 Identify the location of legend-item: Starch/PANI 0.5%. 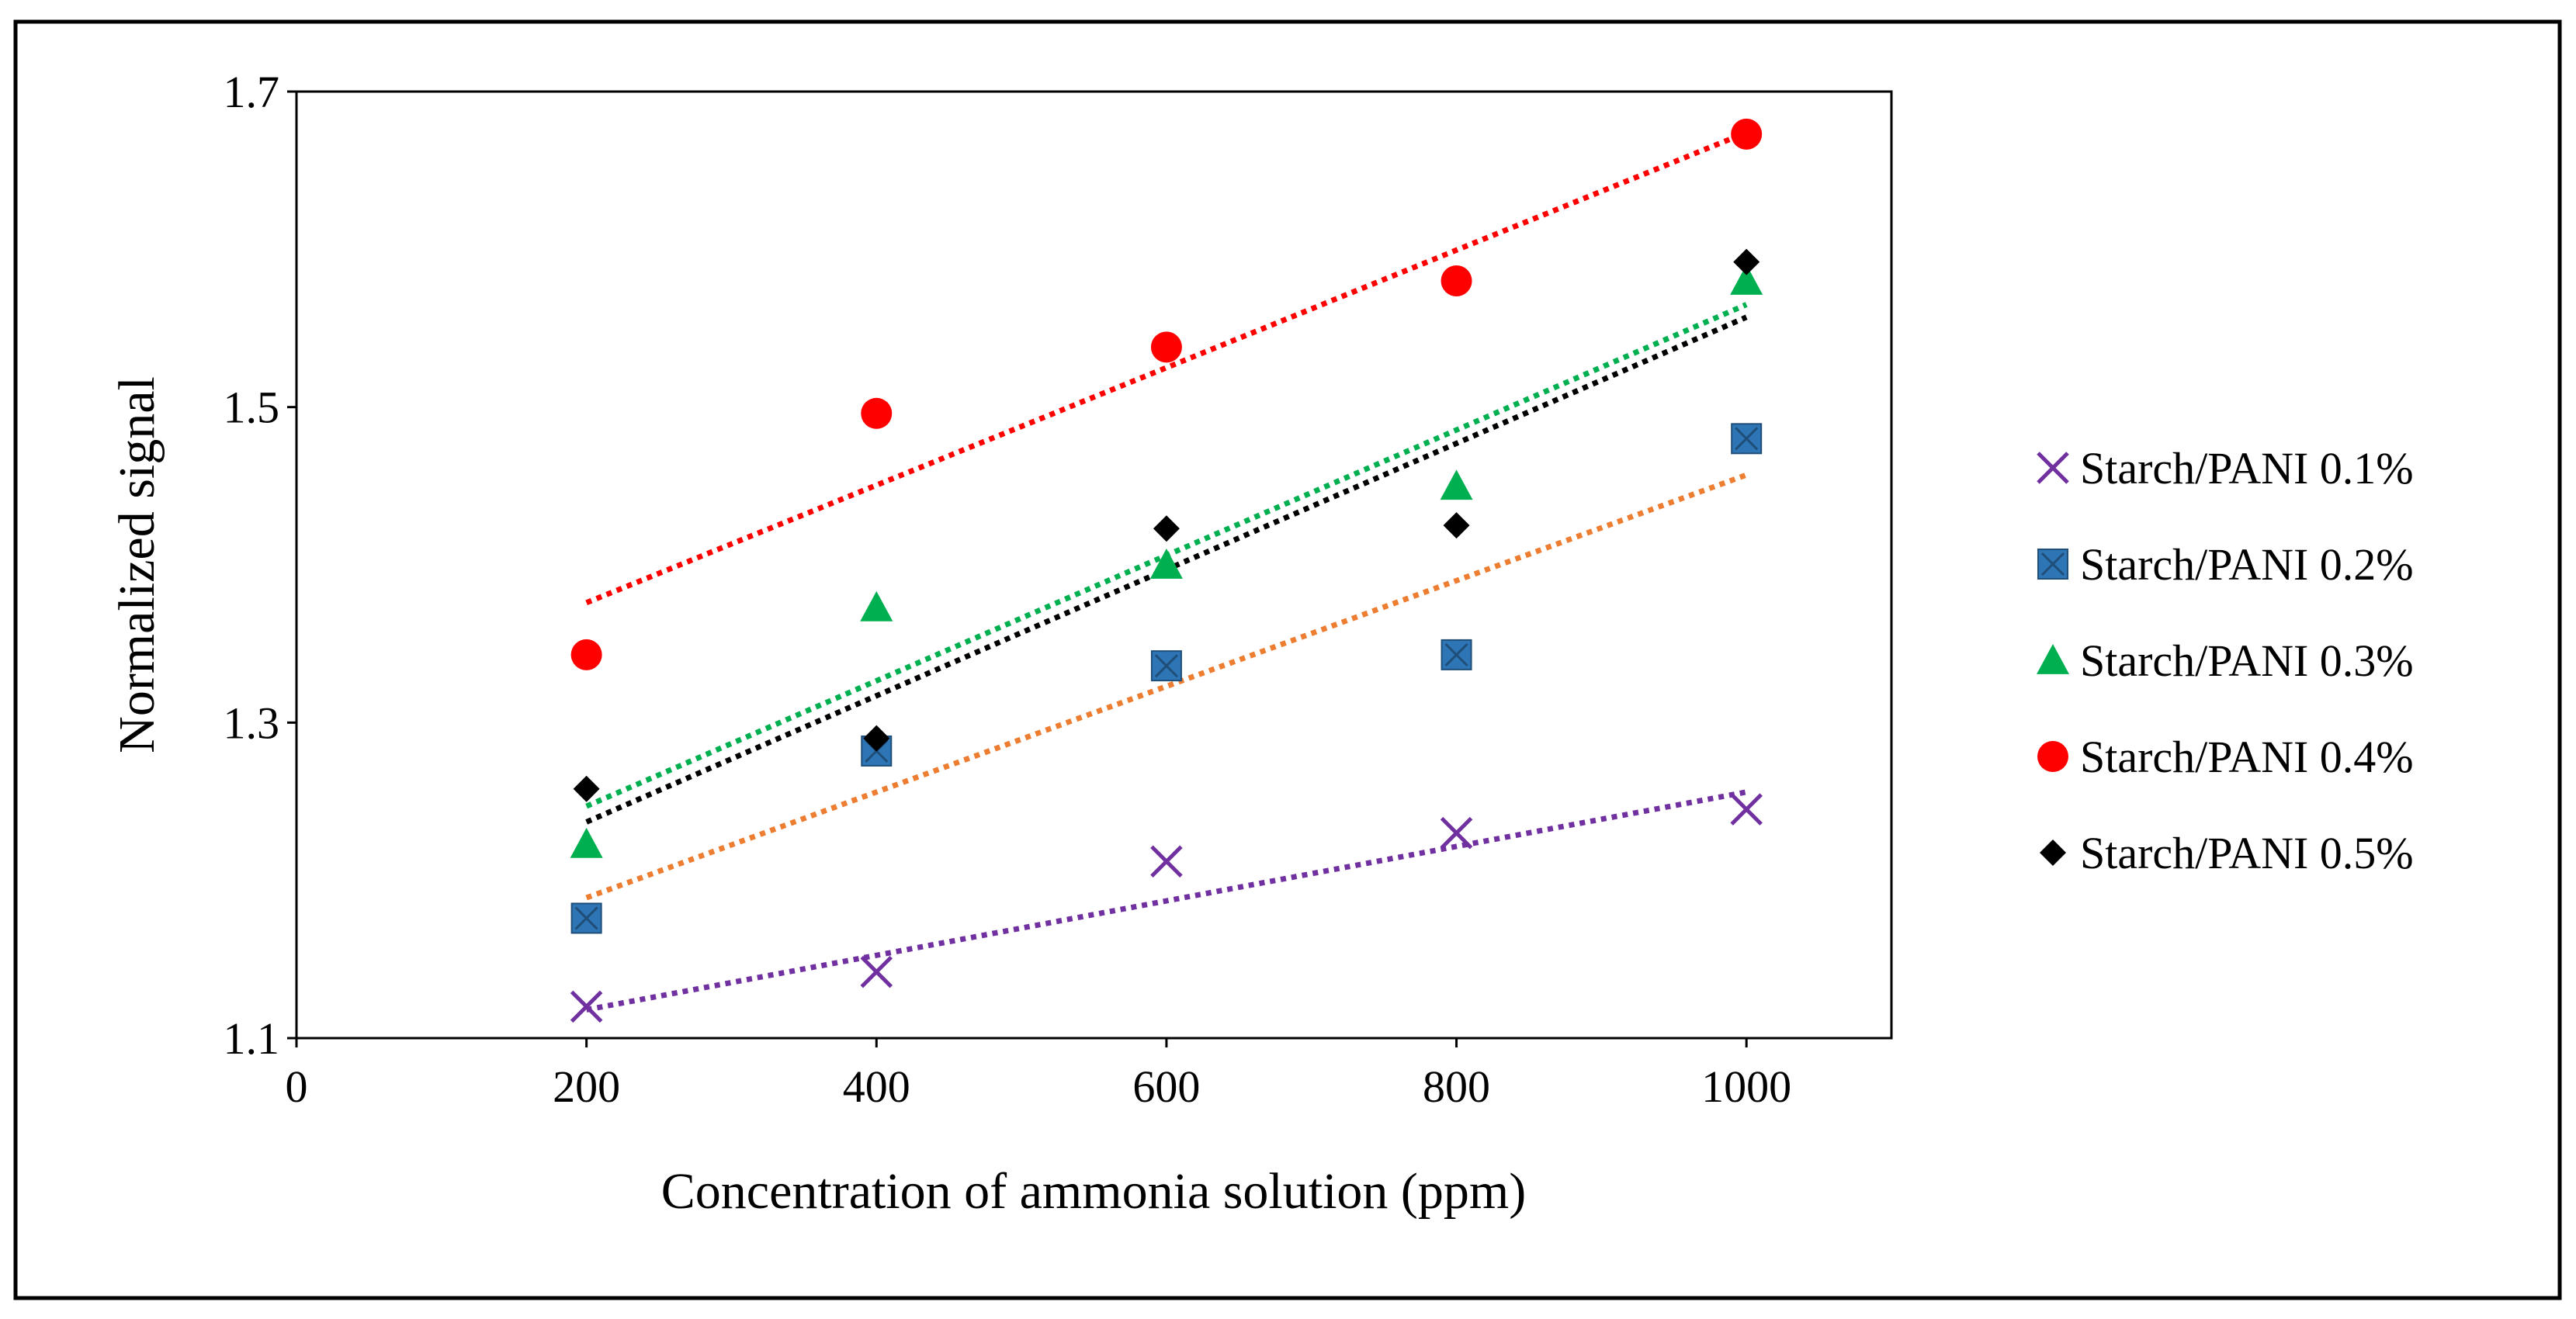
(2227, 853).